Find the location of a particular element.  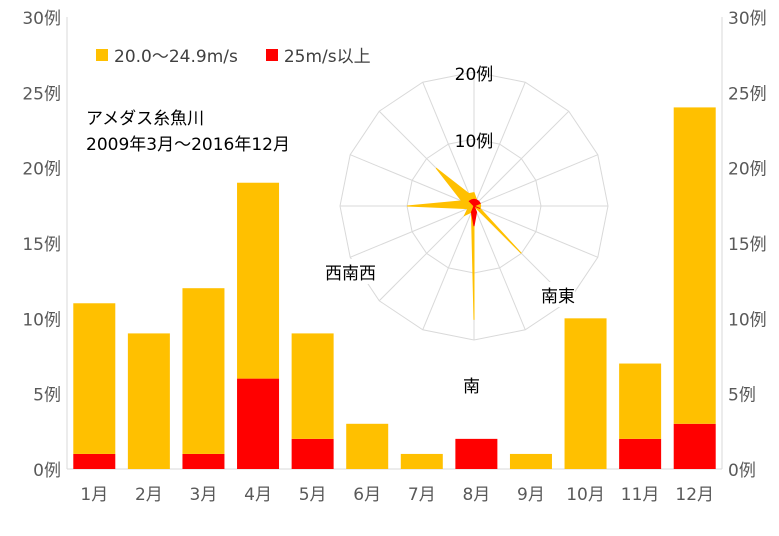

annotation-period: 2009年3月〜2016年12月 is located at coordinates (188, 145).